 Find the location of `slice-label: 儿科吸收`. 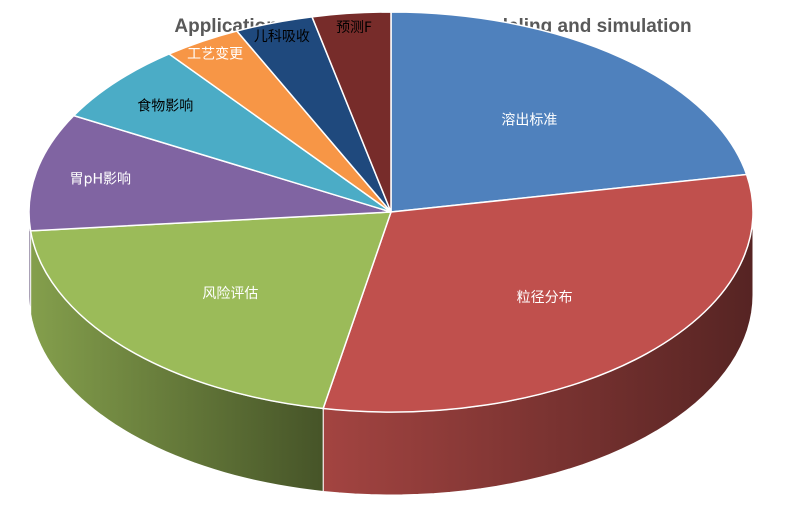

slice-label: 儿科吸收 is located at coordinates (282, 37).